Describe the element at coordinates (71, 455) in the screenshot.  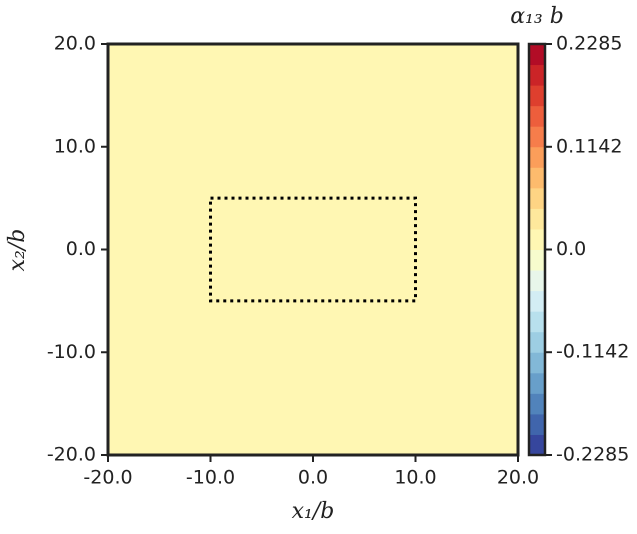
I see `y-tick-label: -20.0` at that location.